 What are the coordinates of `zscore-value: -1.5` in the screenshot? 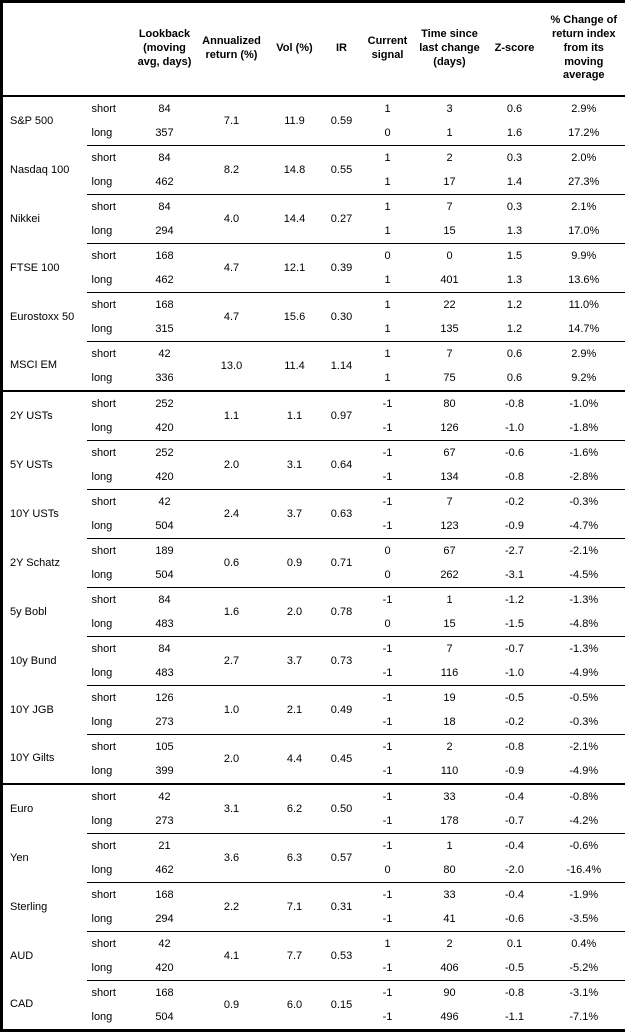 It's located at (515, 624).